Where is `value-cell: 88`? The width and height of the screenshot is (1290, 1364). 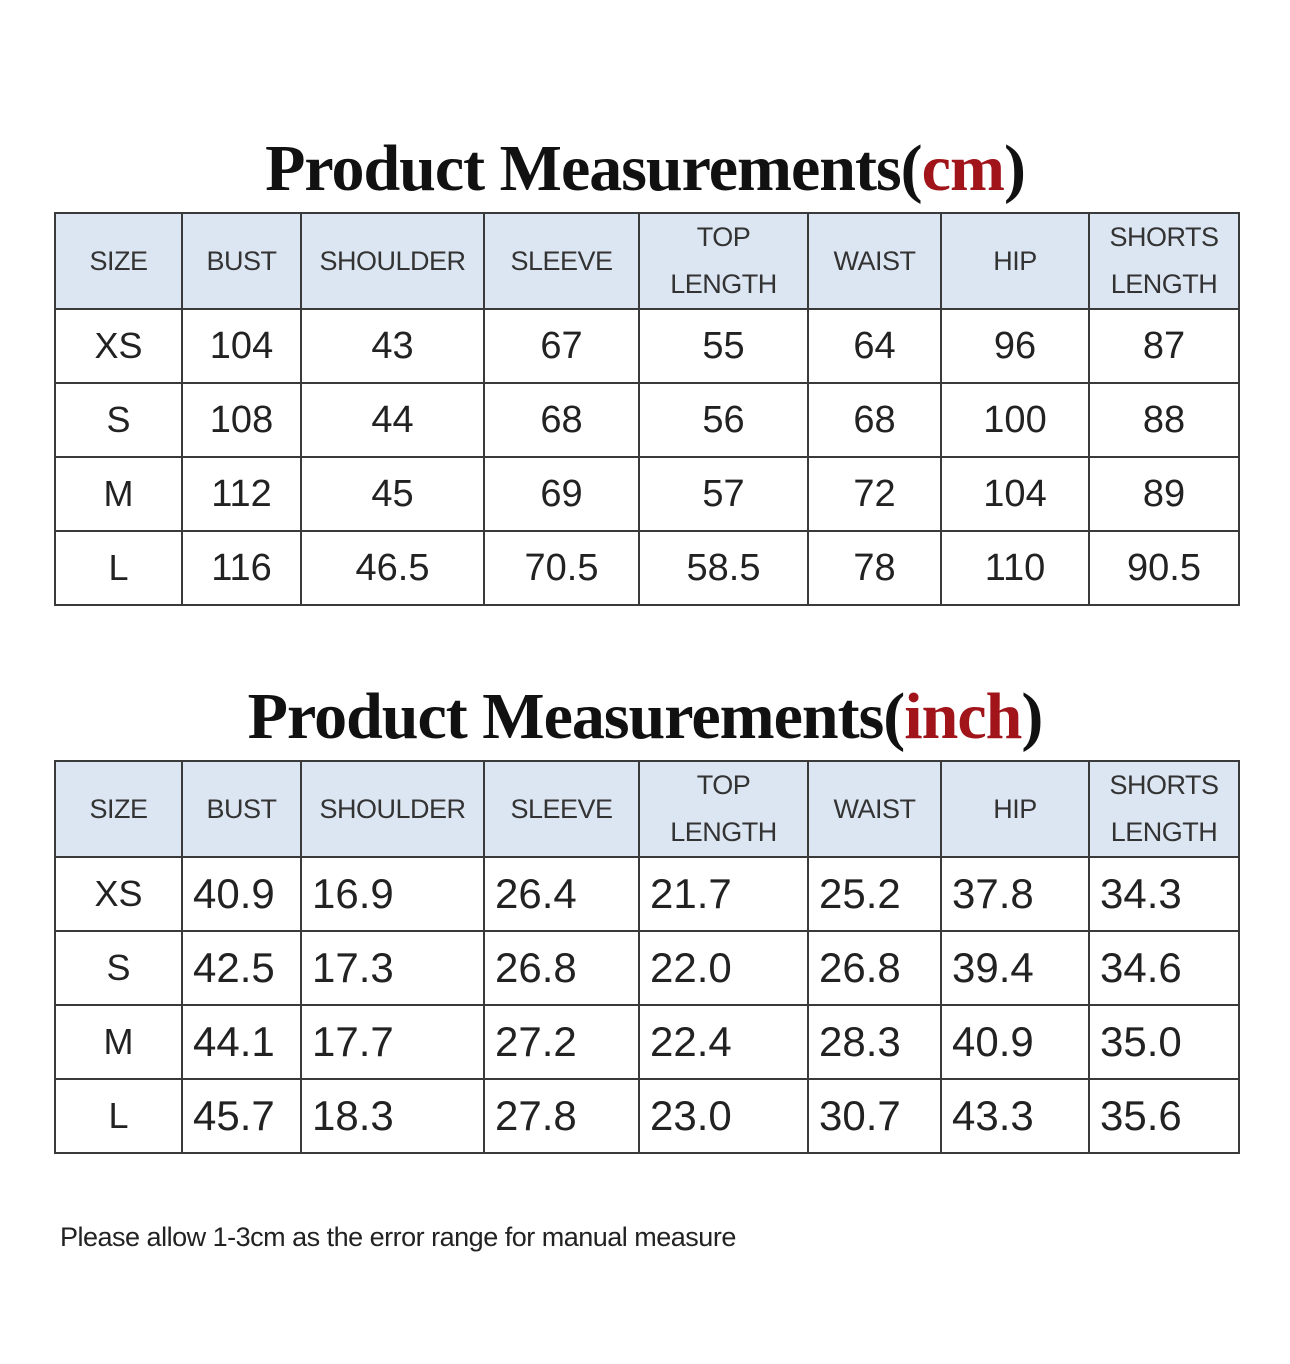
value-cell: 88 is located at coordinates (1164, 420).